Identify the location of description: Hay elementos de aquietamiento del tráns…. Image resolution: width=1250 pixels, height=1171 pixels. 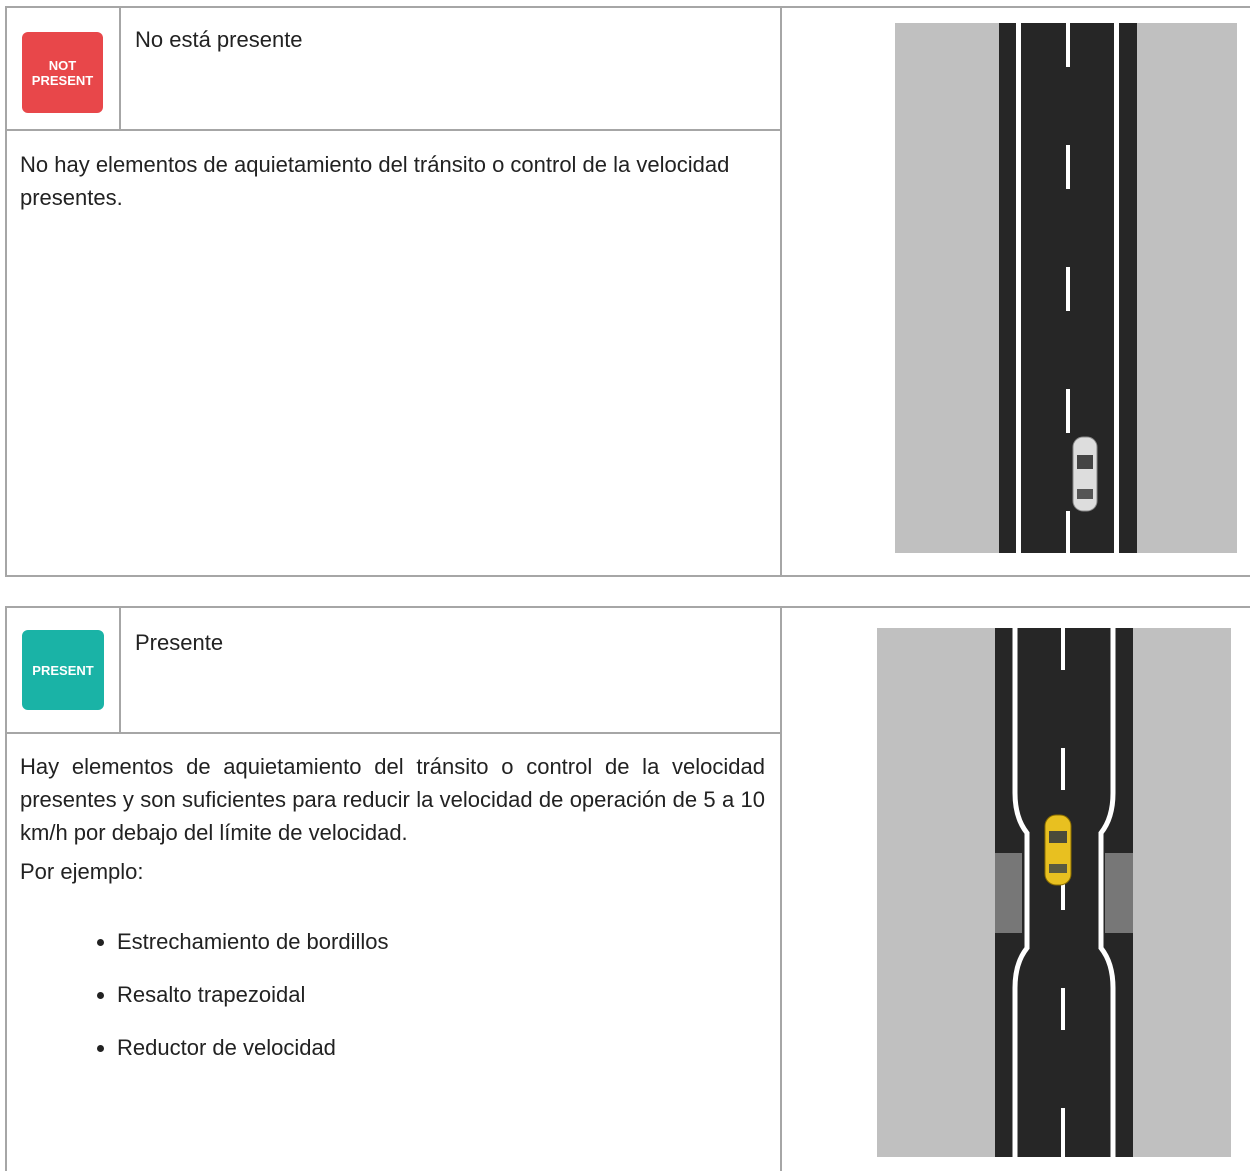
(392, 799).